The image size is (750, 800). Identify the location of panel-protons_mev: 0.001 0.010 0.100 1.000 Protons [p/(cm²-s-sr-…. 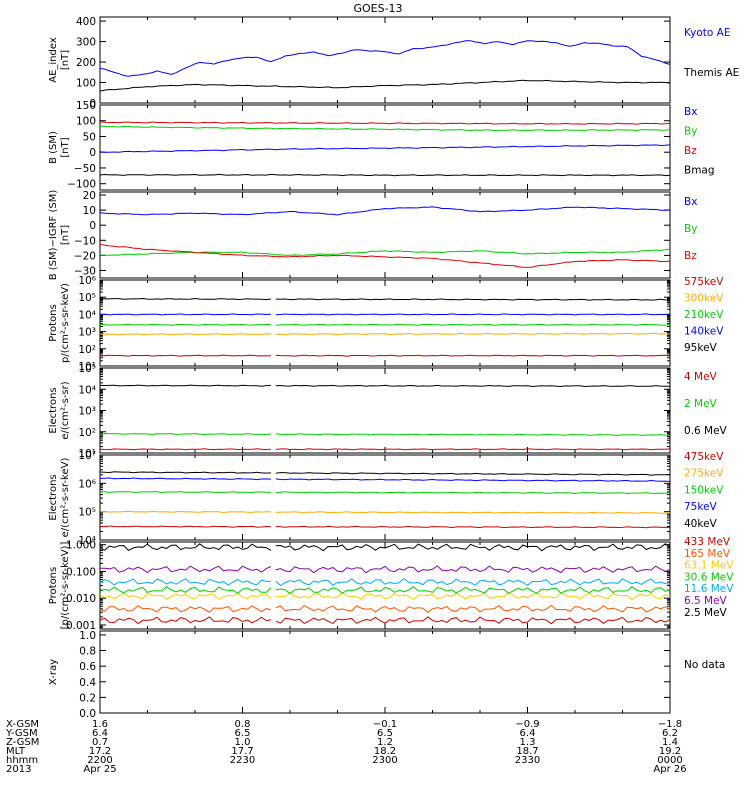
(391, 584).